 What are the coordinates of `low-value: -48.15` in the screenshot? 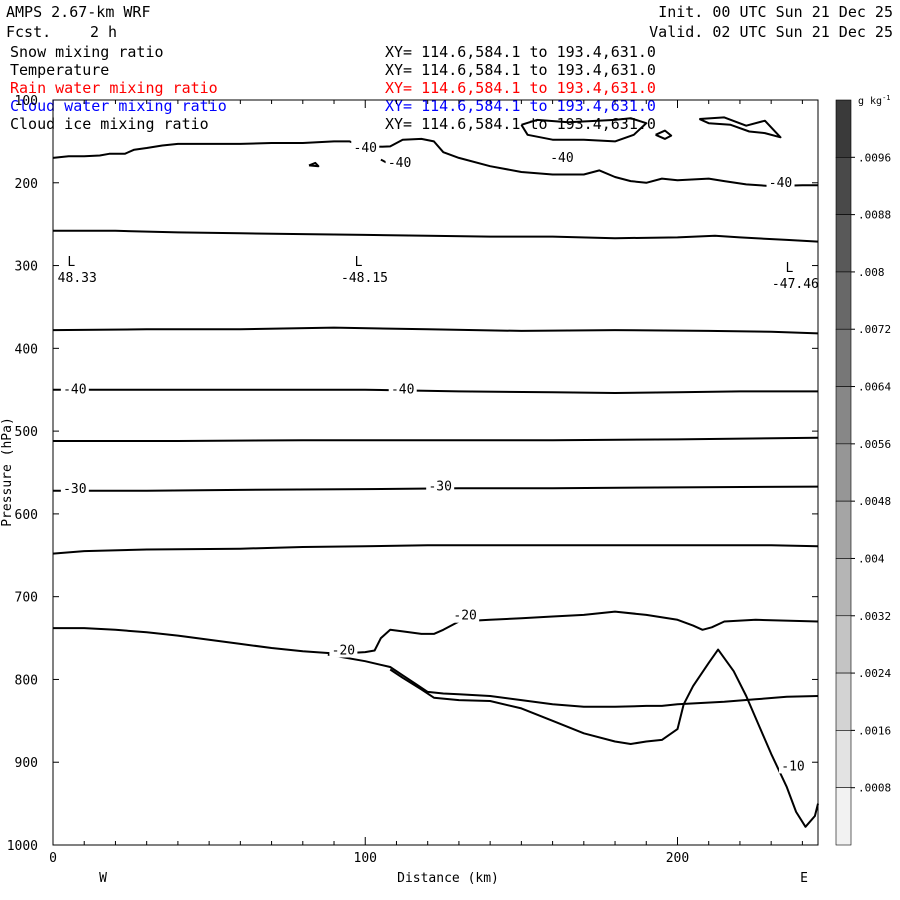 It's located at (364, 278).